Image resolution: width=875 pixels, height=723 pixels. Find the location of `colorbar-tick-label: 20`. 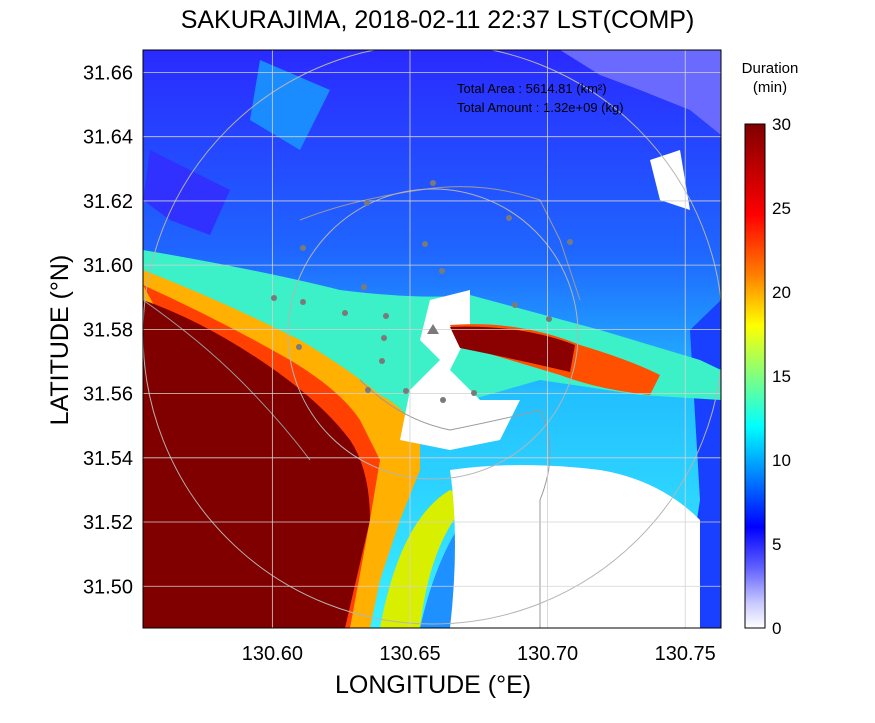

colorbar-tick-label: 20 is located at coordinates (781, 292).